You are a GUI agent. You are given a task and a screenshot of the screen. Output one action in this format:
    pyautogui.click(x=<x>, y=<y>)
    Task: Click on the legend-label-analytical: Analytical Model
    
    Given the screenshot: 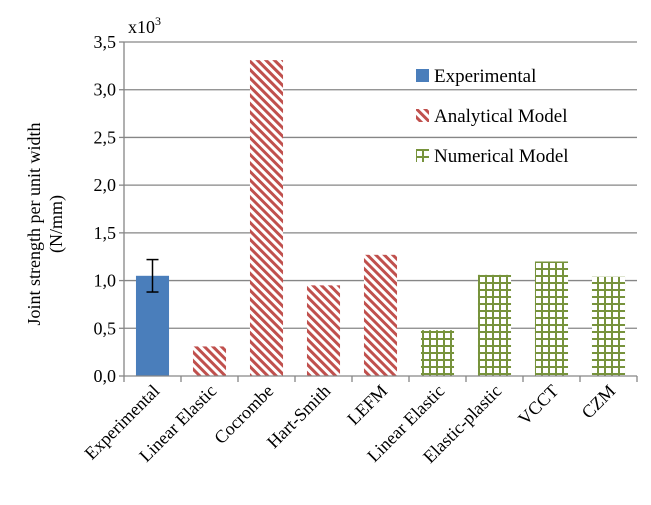 What is the action you would take?
    pyautogui.click(x=501, y=116)
    